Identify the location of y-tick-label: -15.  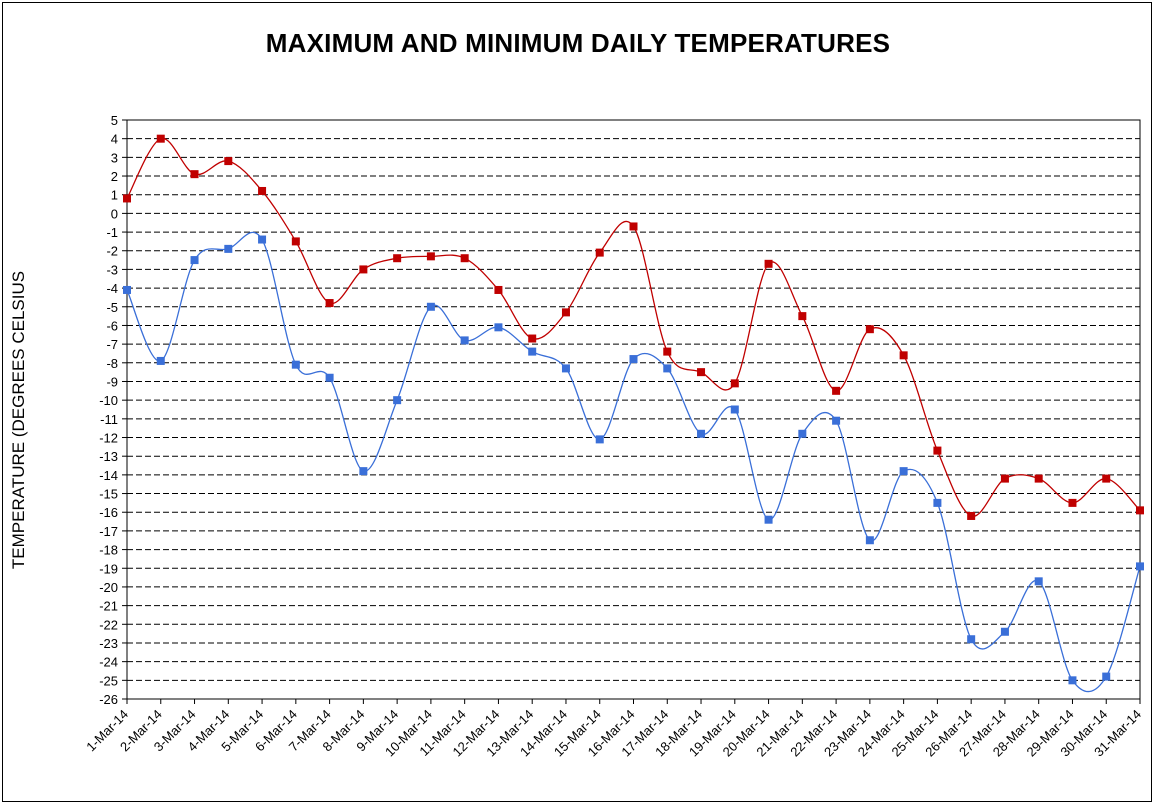
(108, 494).